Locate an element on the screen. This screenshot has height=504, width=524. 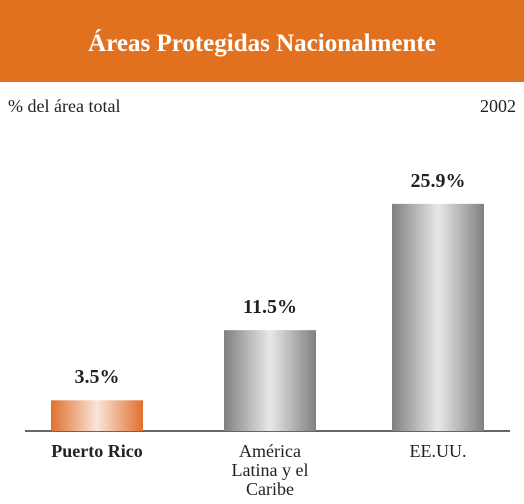
x-tick-label: América Latina y el Caribe is located at coordinates (270, 470).